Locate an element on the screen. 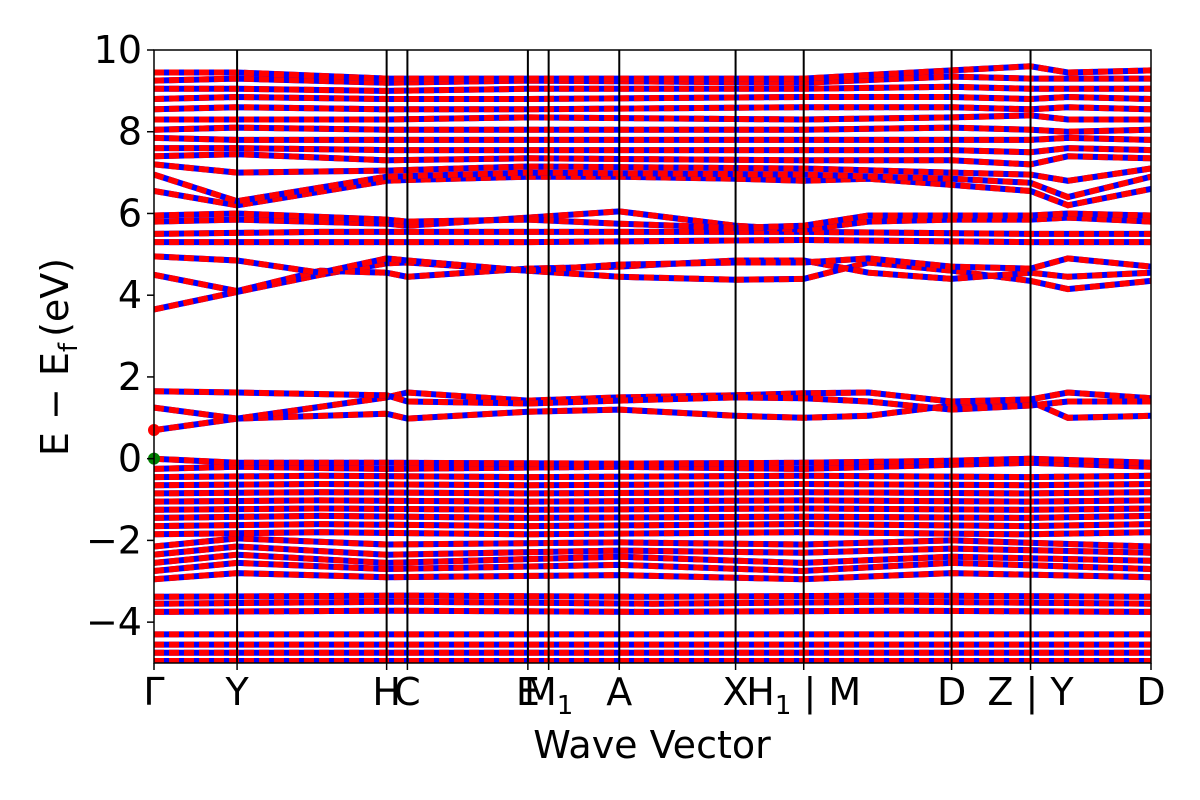  y-axis-ticks: −4 −2 0 2 4 6 8 10 is located at coordinates (120, 336).